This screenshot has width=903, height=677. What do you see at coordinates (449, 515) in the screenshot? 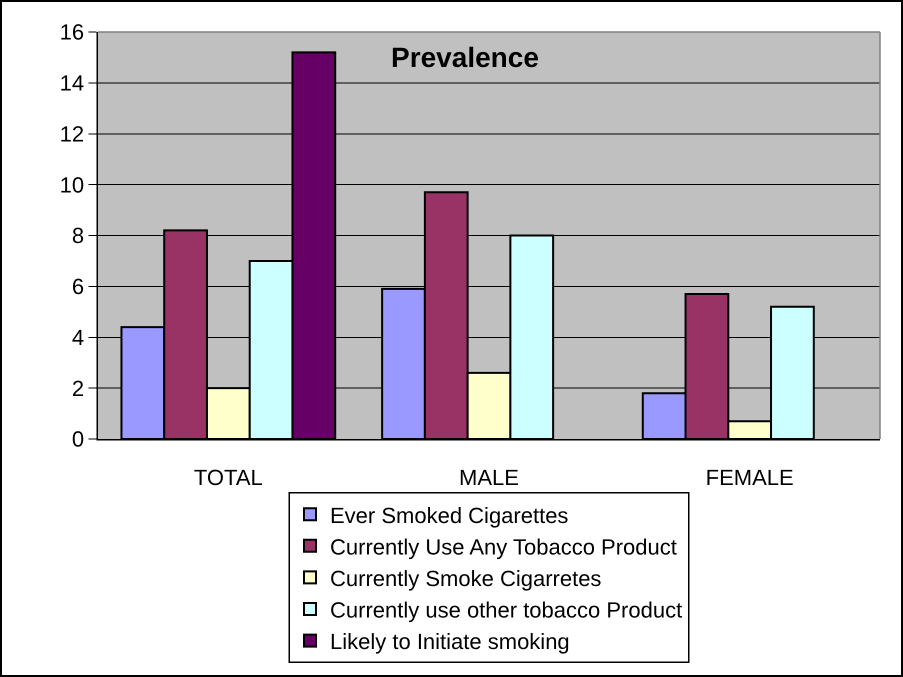
I see `legend-label: Ever Smoked Cigarettes` at bounding box center [449, 515].